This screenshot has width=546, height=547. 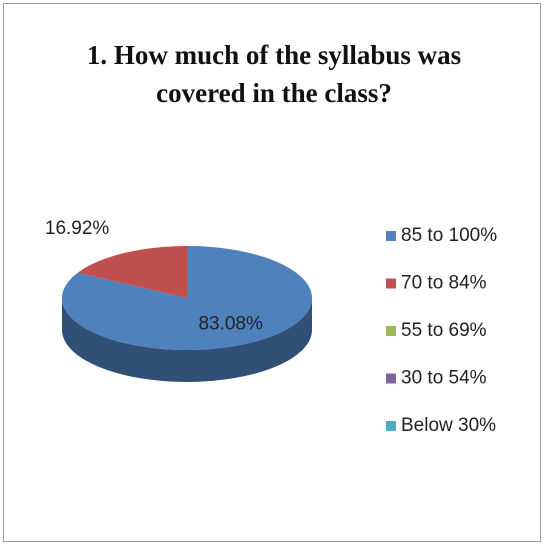 I want to click on legend-label: 85 to 100%, so click(x=449, y=235).